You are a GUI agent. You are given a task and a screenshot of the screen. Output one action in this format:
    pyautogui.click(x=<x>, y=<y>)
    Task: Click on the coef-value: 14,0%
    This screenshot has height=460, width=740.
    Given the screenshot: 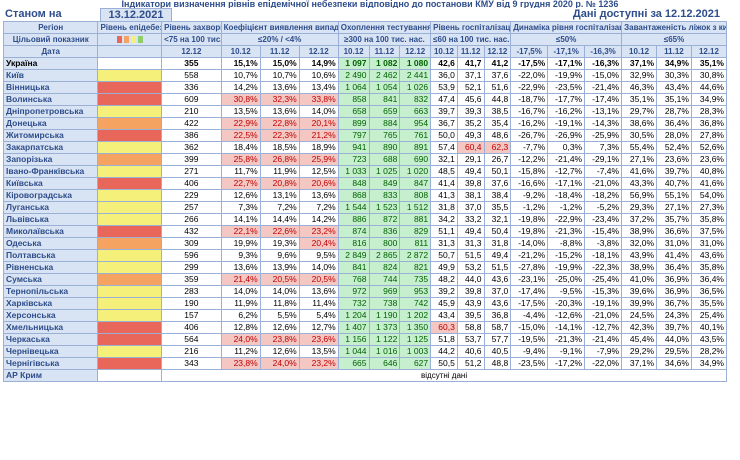 What is the action you would take?
    pyautogui.click(x=240, y=291)
    